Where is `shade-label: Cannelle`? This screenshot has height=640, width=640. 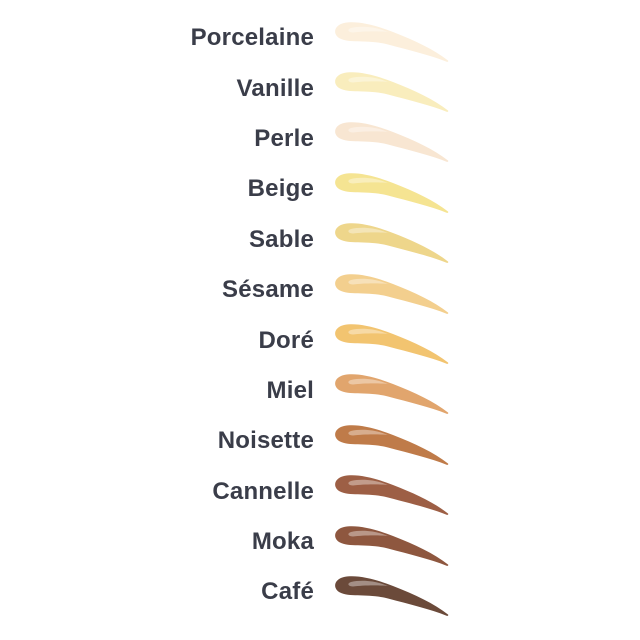 shade-label: Cannelle is located at coordinates (263, 491).